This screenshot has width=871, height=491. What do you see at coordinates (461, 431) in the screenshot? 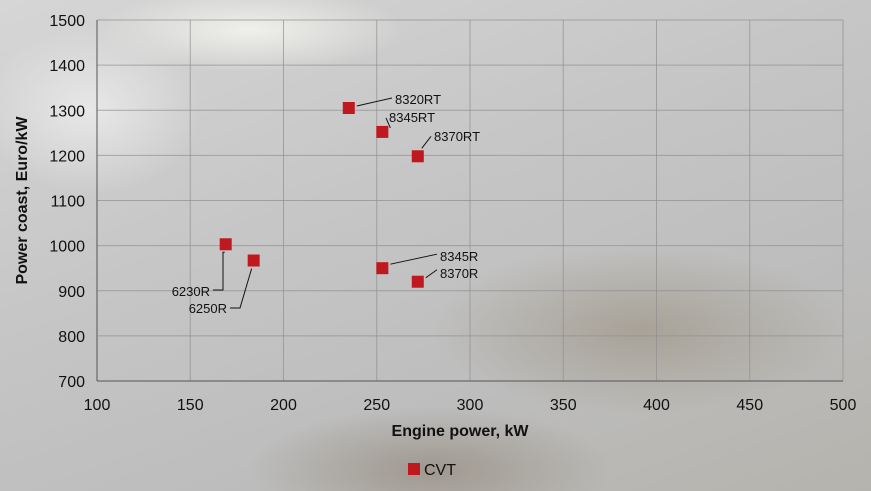
I see `x-axis-title: Engine power, kW` at bounding box center [461, 431].